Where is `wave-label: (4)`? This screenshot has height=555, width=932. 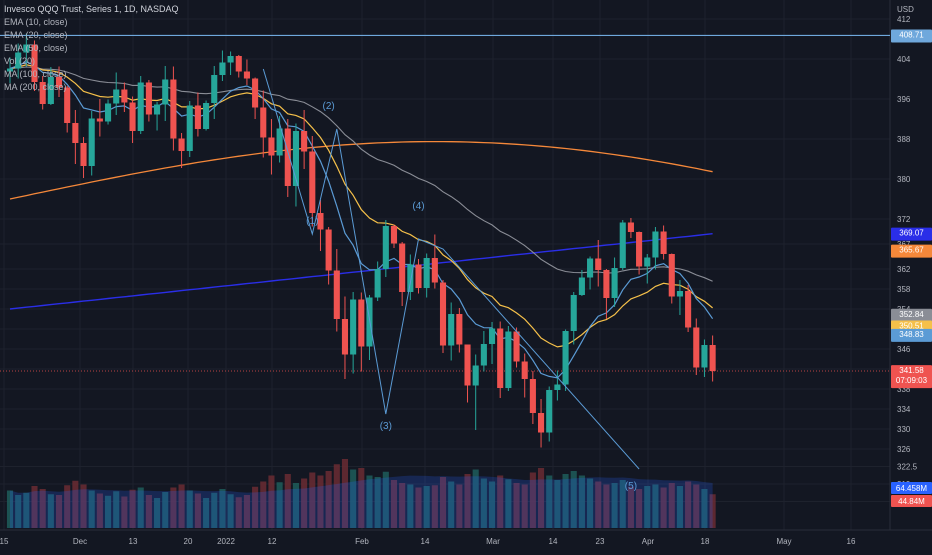
wave-label: (4) is located at coordinates (418, 206).